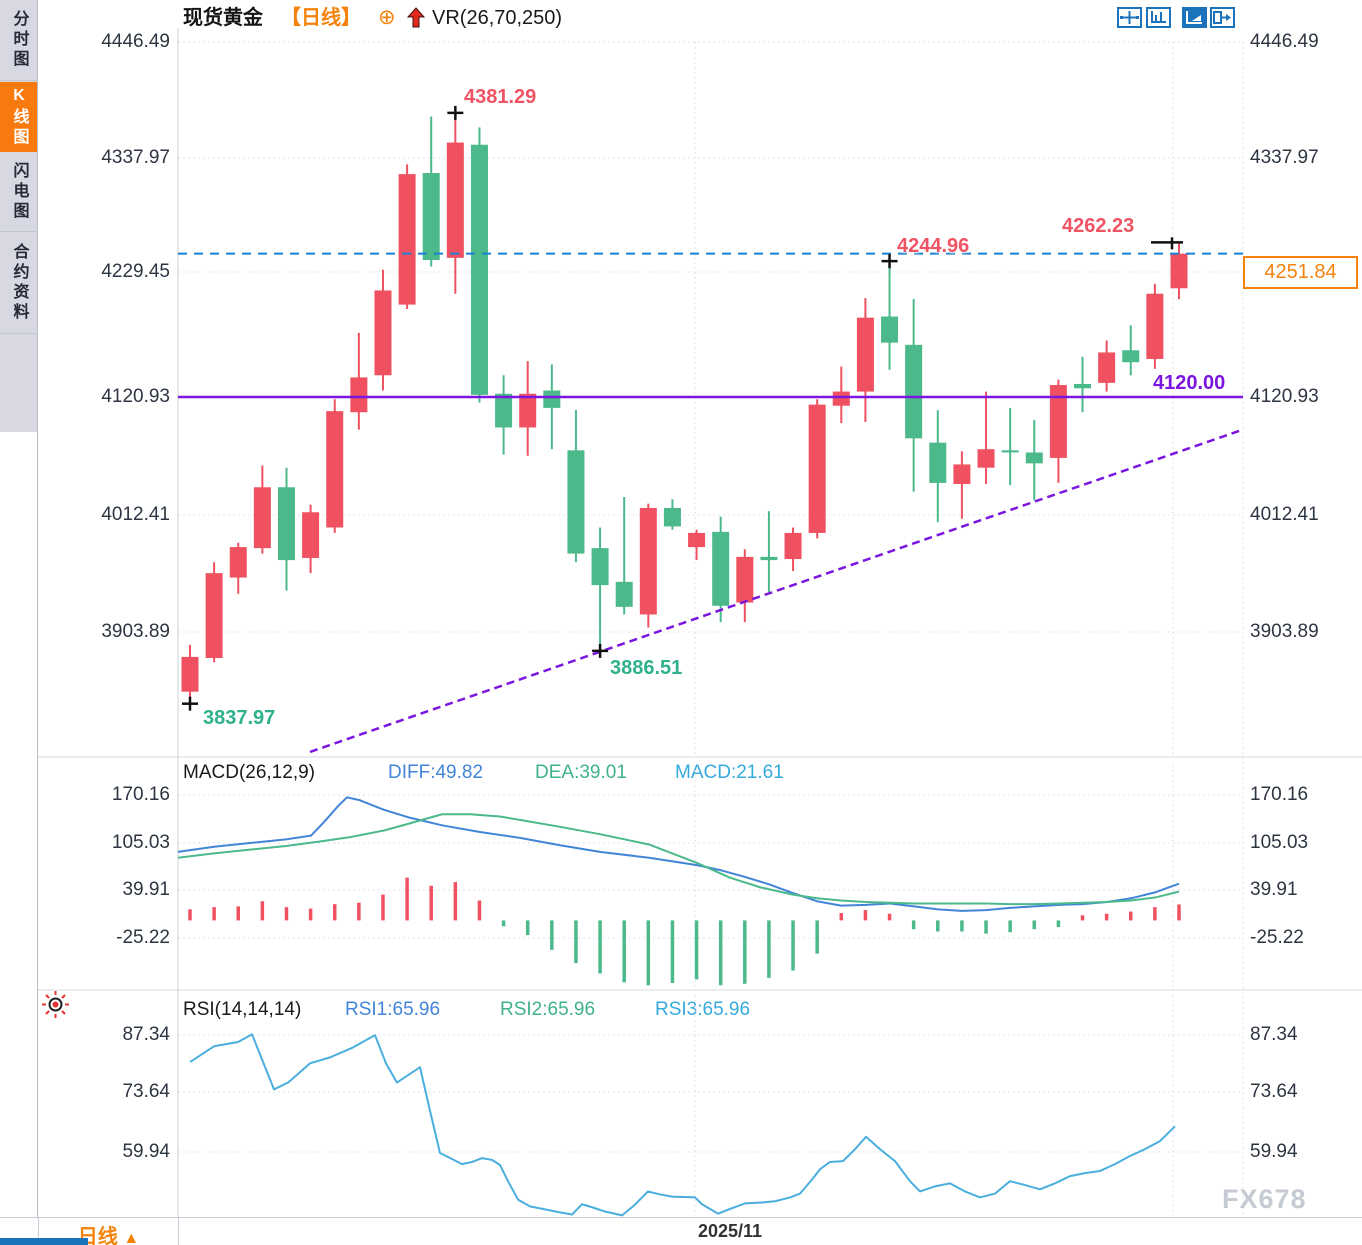 The height and width of the screenshot is (1245, 1362). What do you see at coordinates (416, 17) in the screenshot?
I see `trend-up-arrow-icon` at bounding box center [416, 17].